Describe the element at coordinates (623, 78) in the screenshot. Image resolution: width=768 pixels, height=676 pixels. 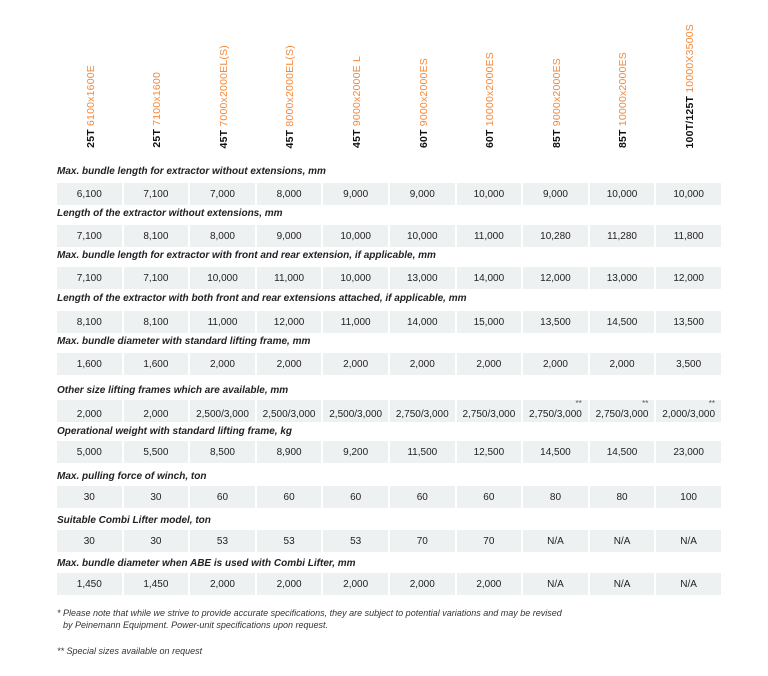
I see `model-header: 85T 10000x2000ES` at that location.